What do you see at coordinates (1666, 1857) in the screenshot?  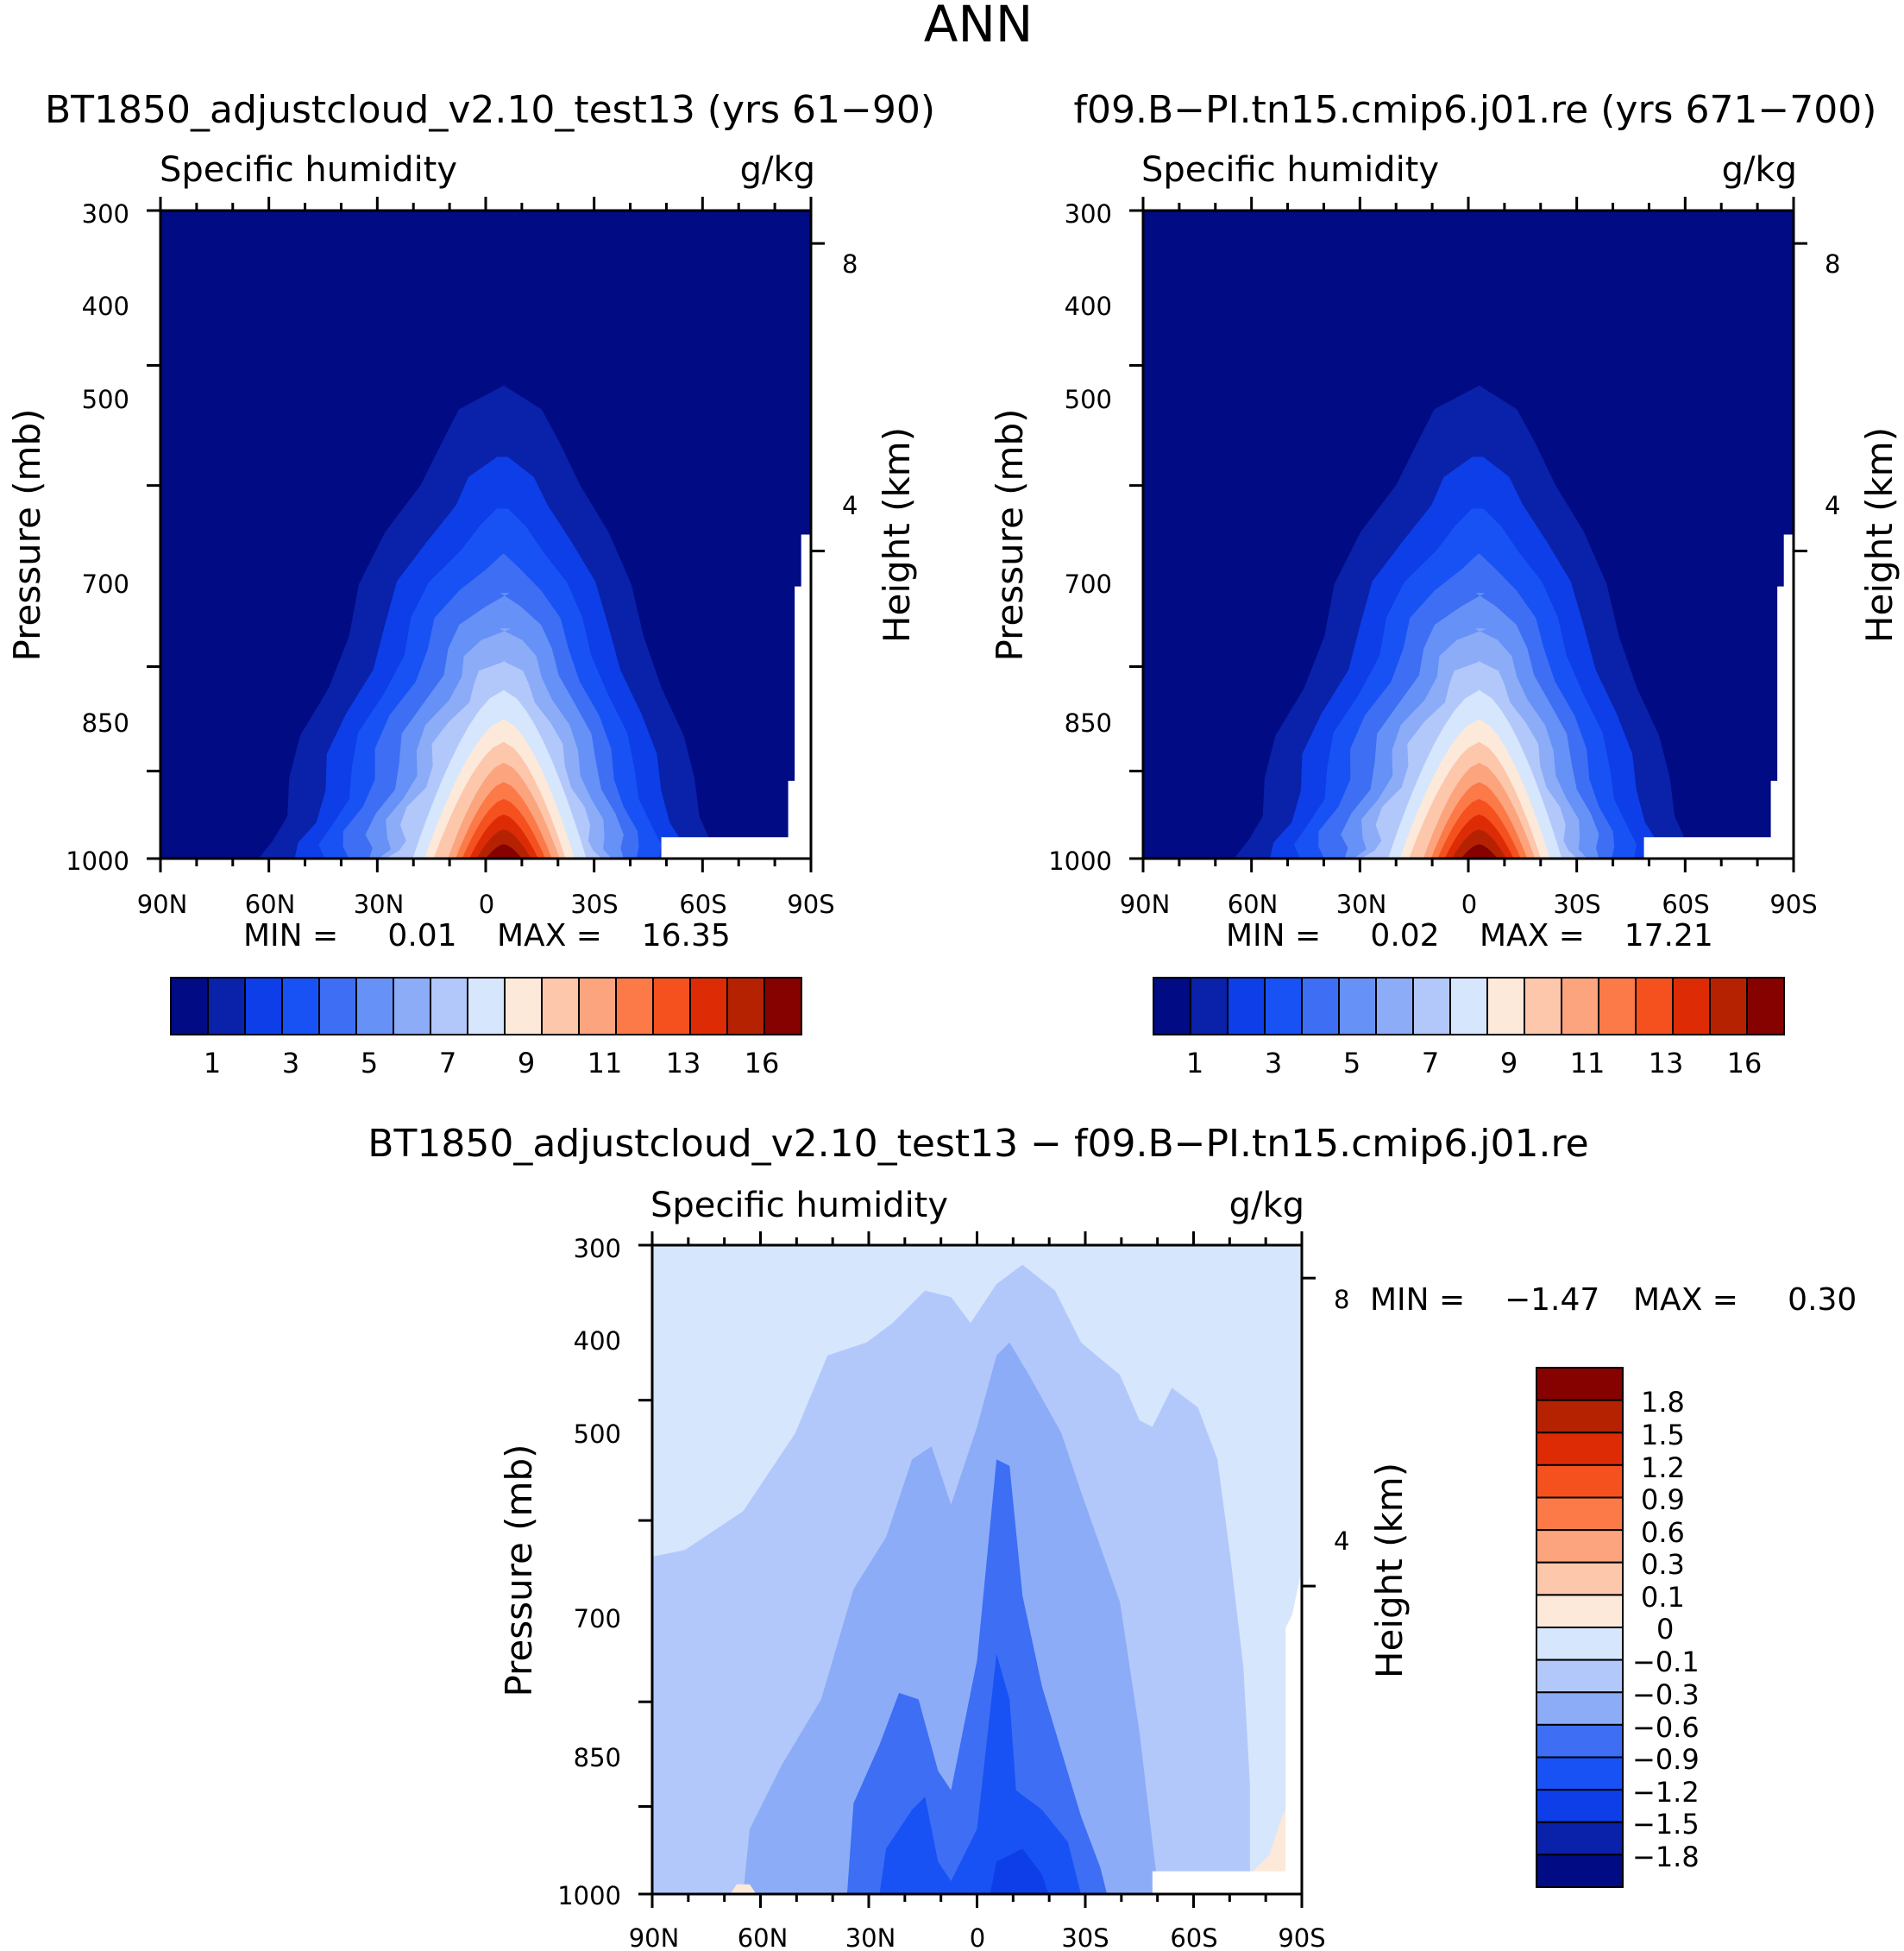 I see `panel-3-cbar-label: −1.8` at bounding box center [1666, 1857].